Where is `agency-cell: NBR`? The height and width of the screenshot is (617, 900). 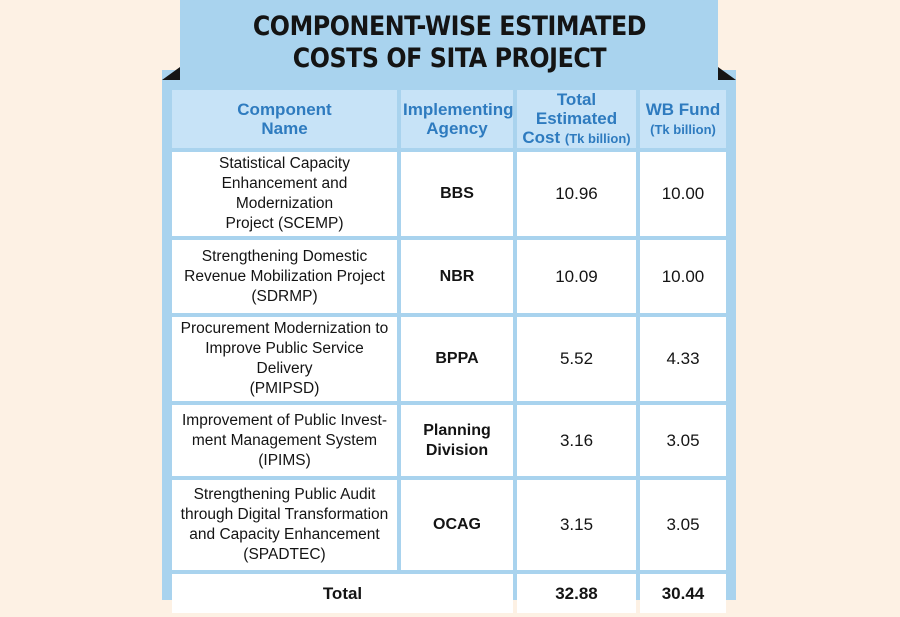
agency-cell: NBR is located at coordinates (457, 276).